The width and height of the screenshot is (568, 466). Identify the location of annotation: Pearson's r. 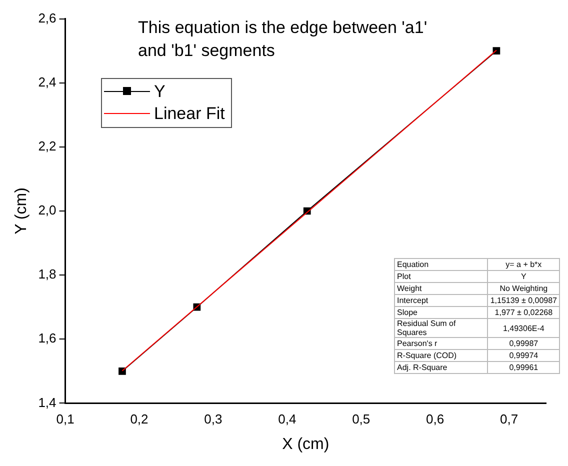
(441, 344).